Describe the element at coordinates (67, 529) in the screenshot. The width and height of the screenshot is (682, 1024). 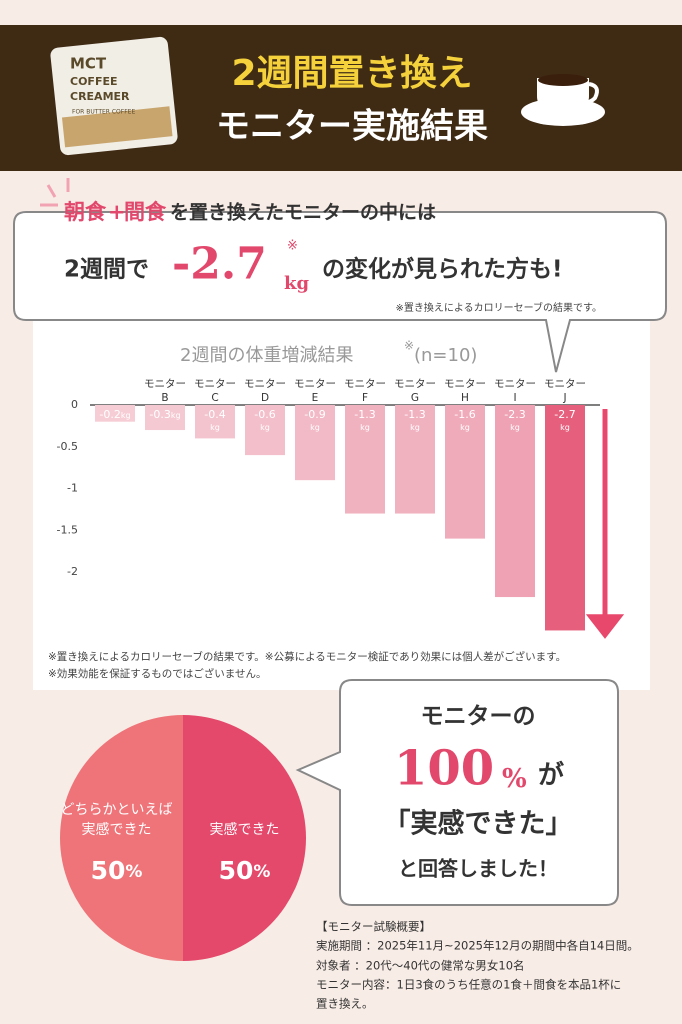
I see `y-tick-label: -1.5` at that location.